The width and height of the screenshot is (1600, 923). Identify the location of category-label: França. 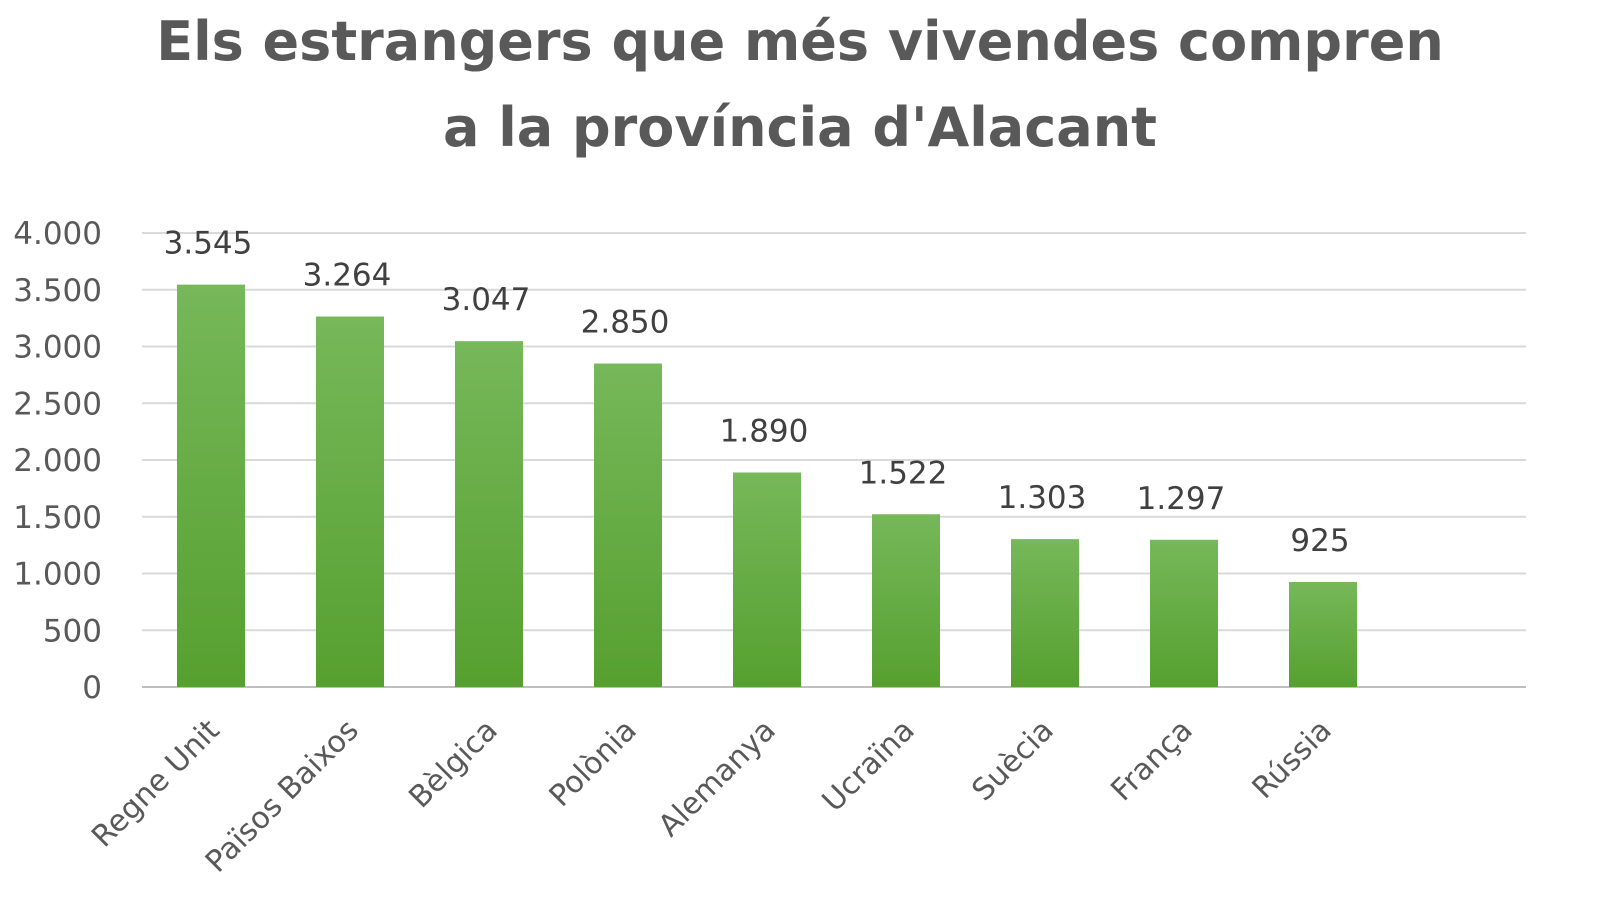
(1151, 760).